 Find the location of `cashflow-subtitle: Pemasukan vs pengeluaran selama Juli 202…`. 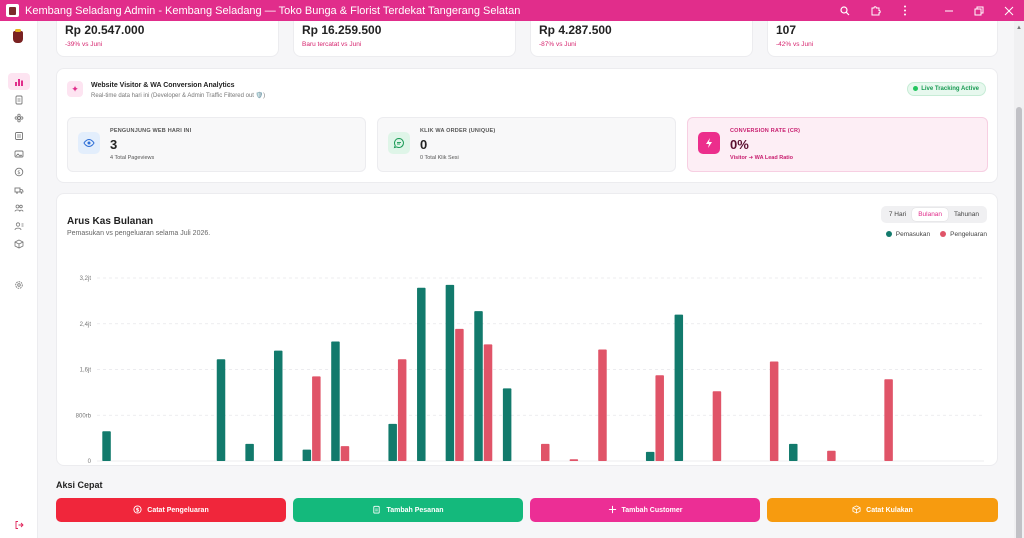

cashflow-subtitle: Pemasukan vs pengeluaran selama Juli 202… is located at coordinates (139, 233).